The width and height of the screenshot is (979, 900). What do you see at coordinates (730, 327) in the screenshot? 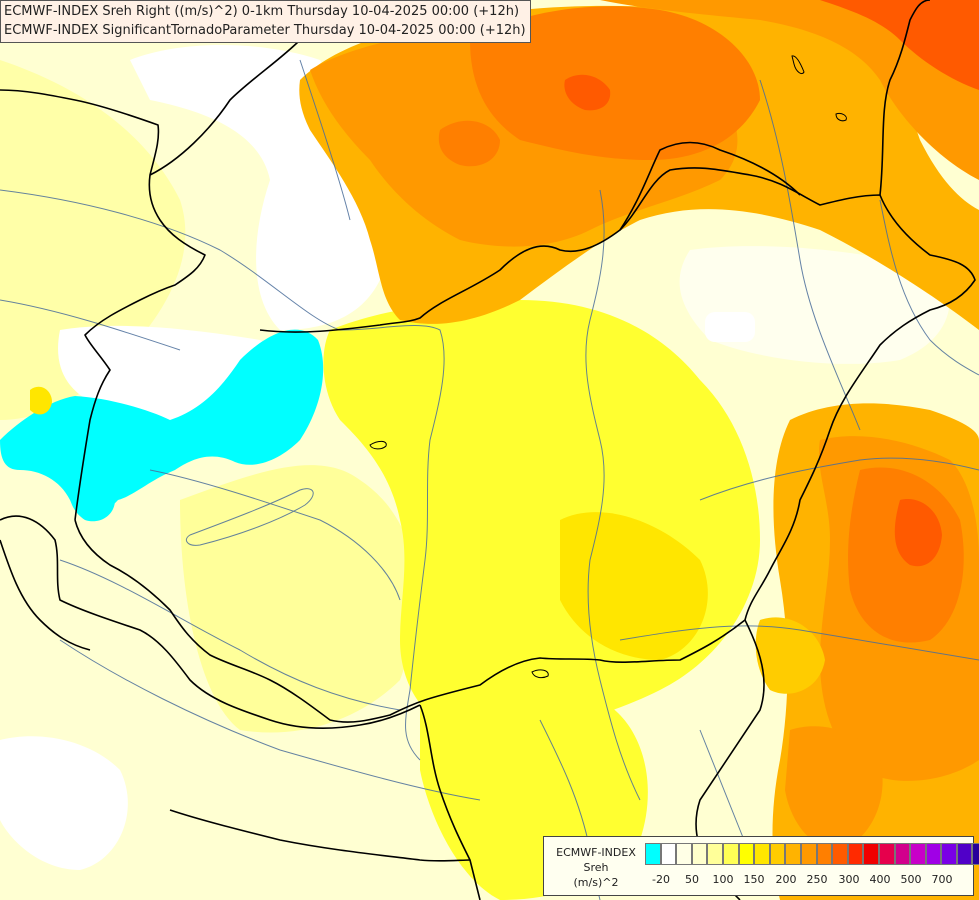
I see `field-white-spot` at bounding box center [730, 327].